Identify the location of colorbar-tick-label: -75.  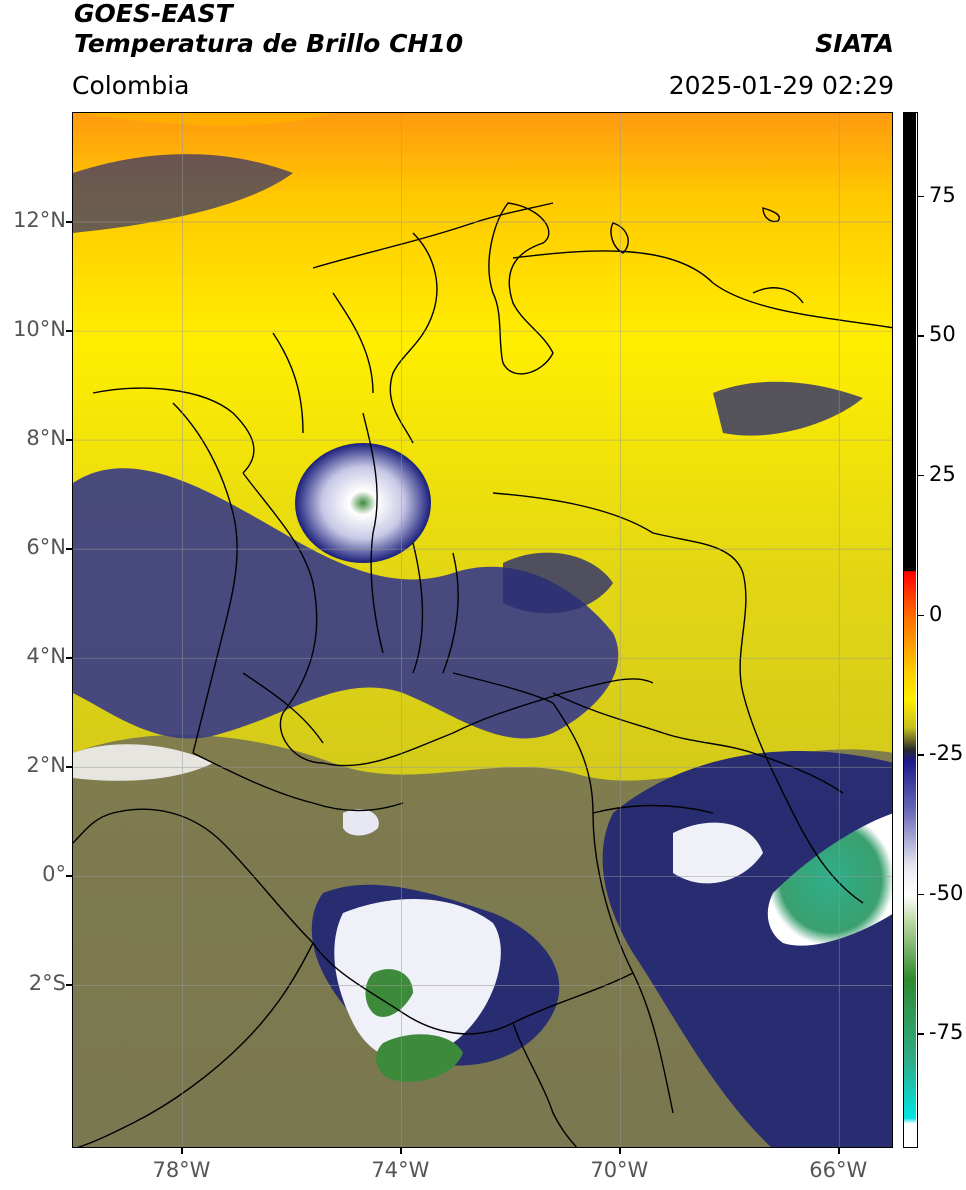
(946, 1032).